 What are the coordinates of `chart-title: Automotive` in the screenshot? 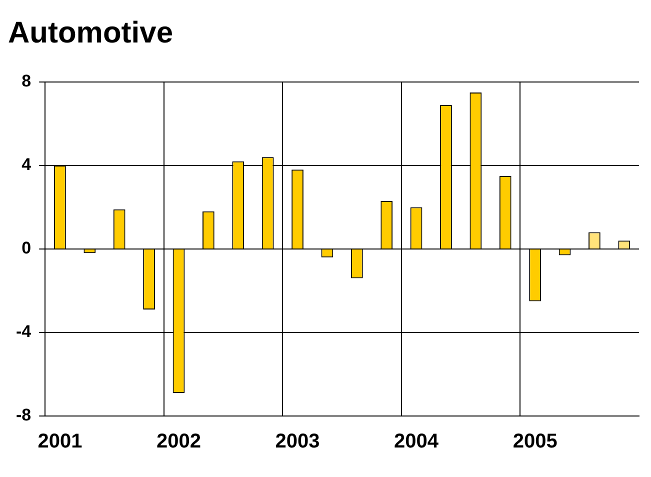 It's located at (90, 33).